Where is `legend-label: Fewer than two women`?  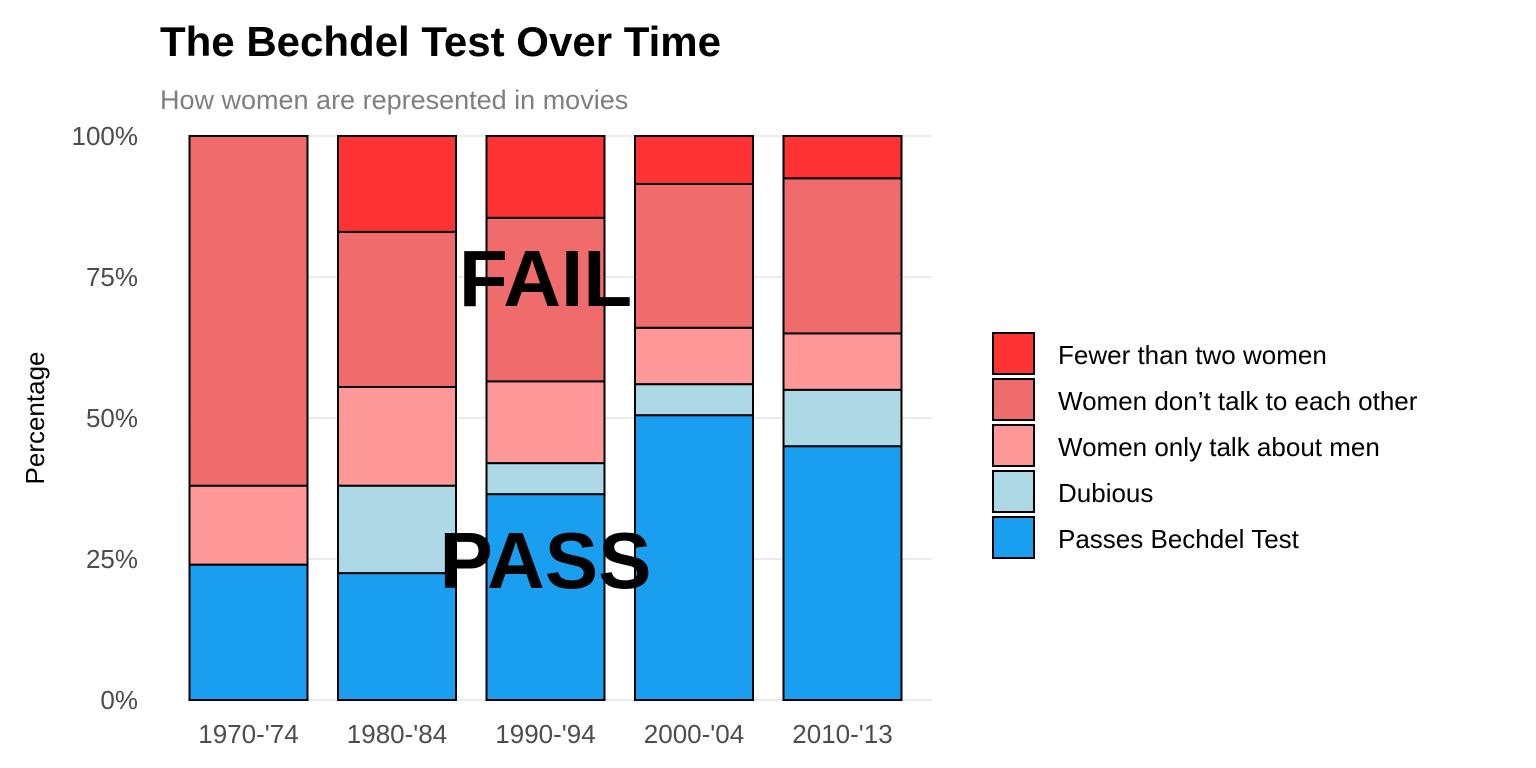
legend-label: Fewer than two women is located at coordinates (1192, 355).